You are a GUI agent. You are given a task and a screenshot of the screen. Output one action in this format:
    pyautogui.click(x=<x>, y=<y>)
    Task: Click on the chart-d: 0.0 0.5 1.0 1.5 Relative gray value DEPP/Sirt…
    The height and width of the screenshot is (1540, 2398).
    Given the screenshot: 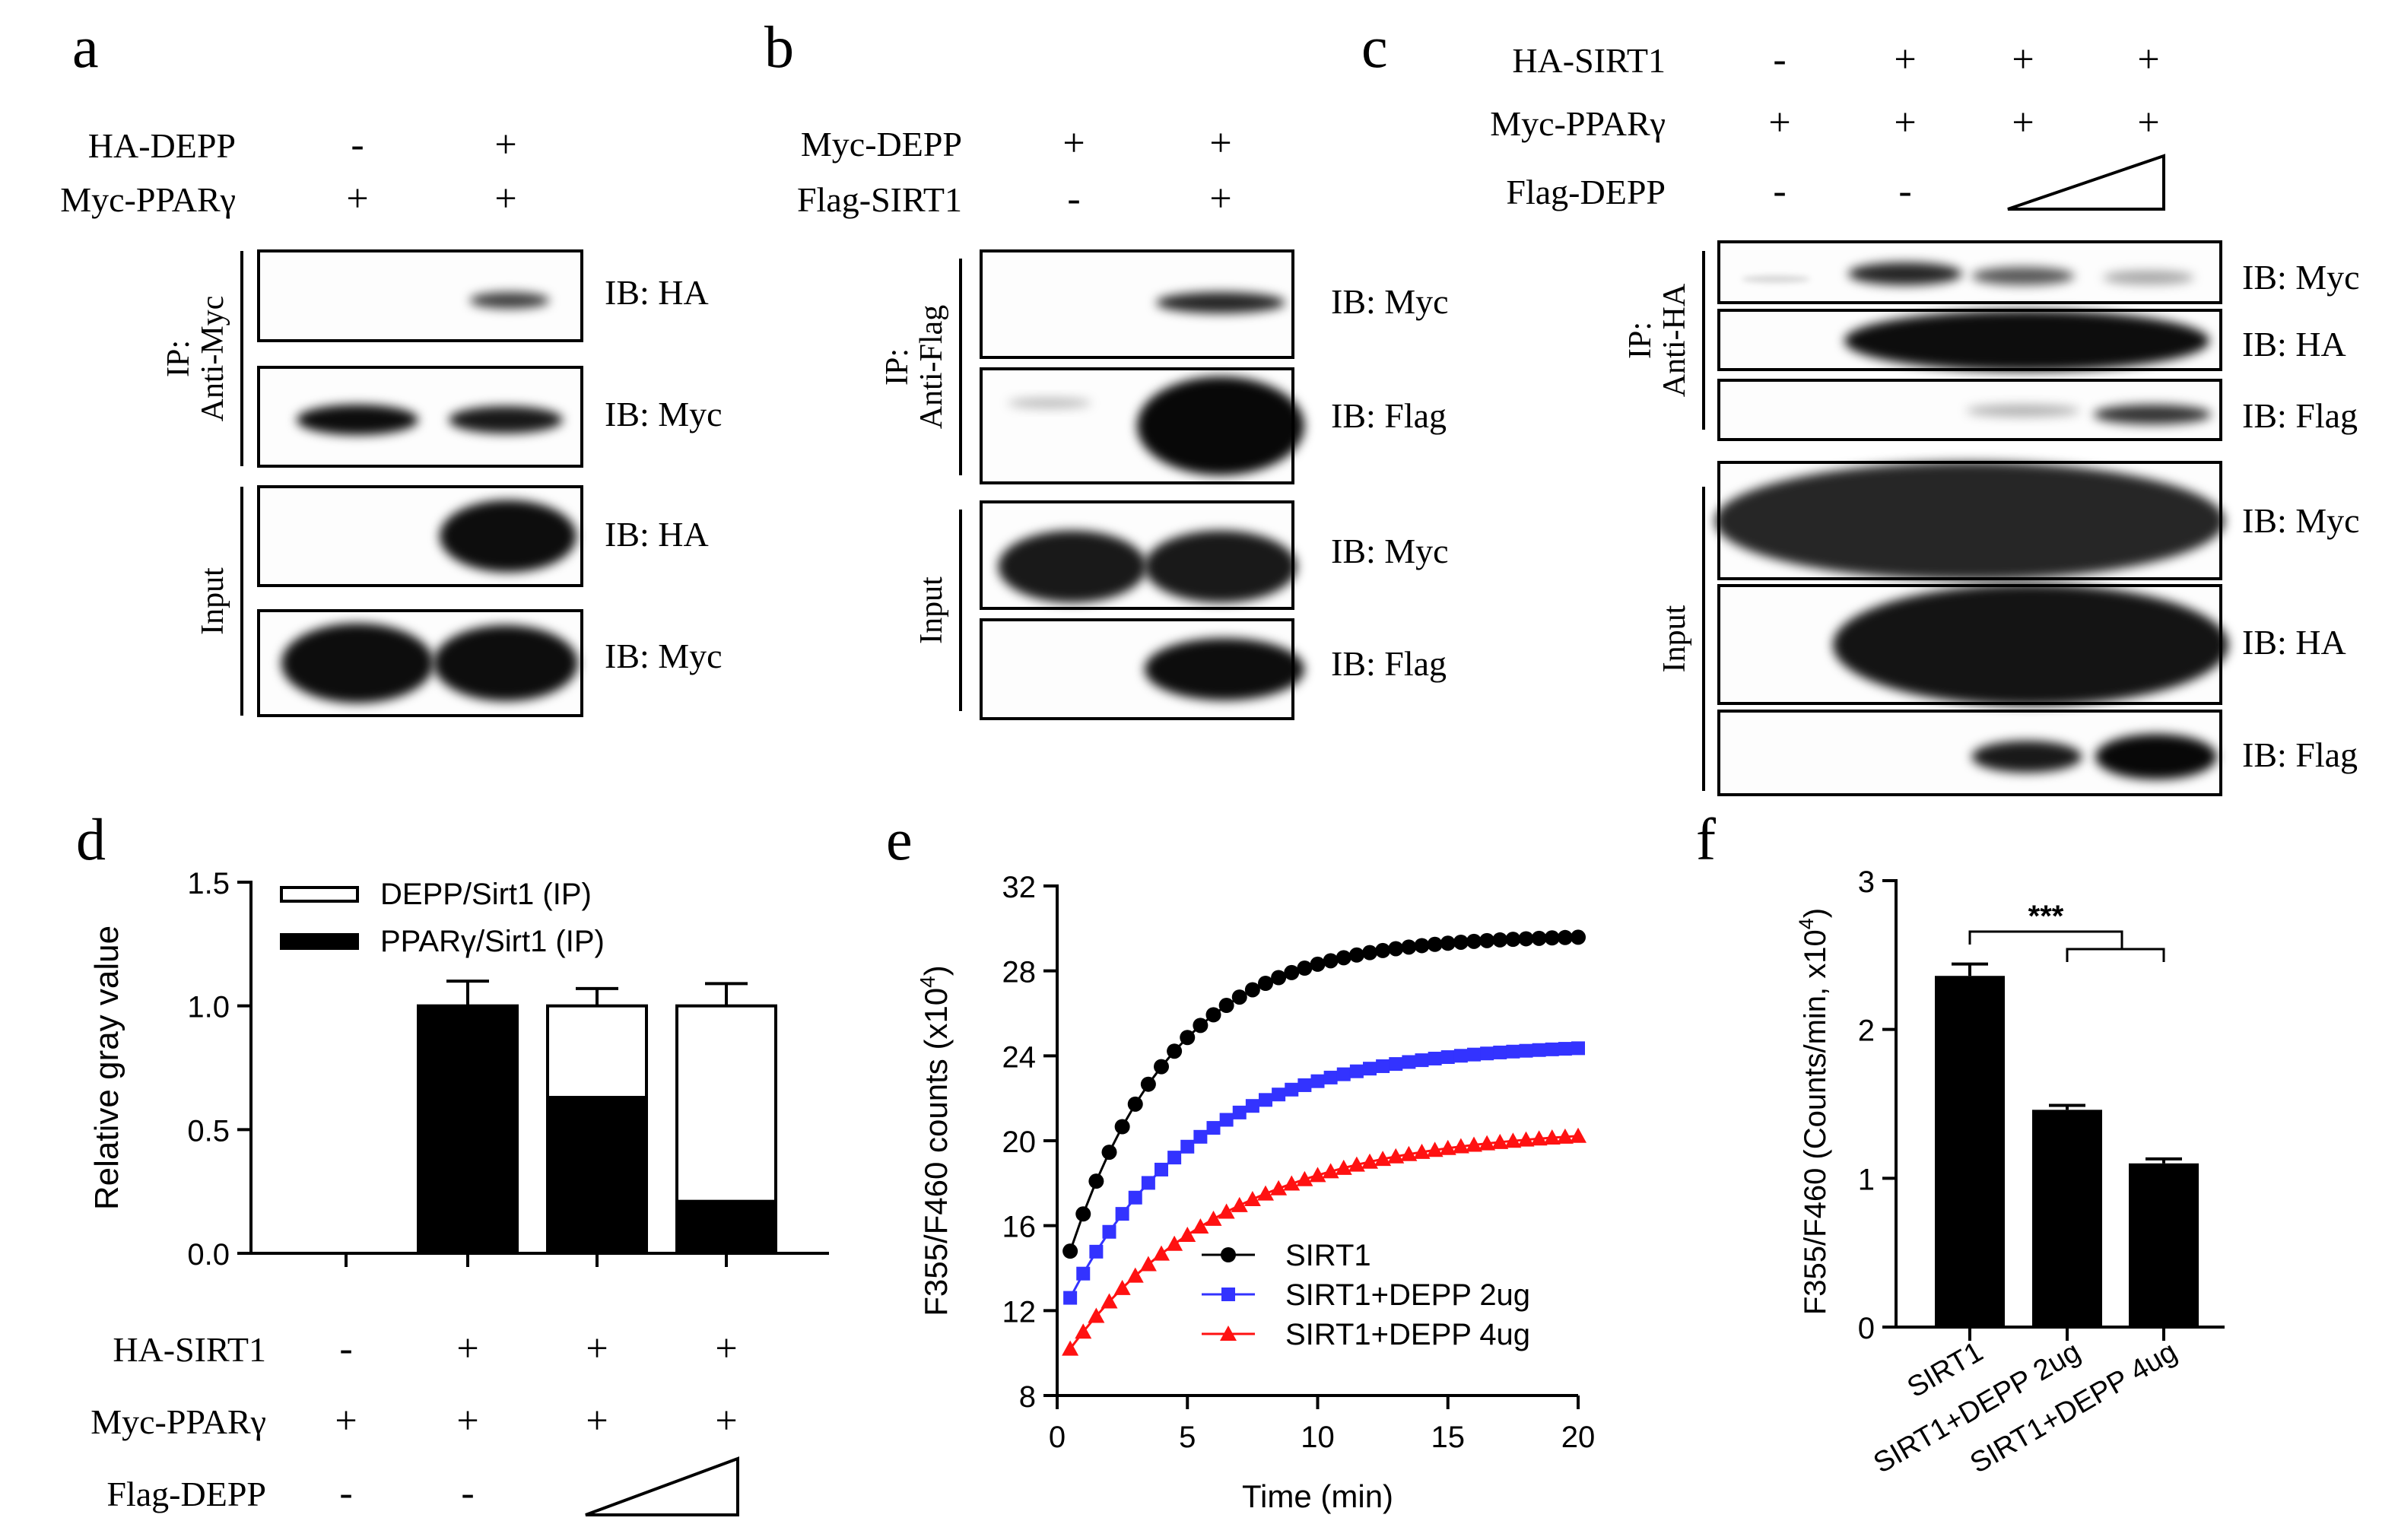 What is the action you would take?
    pyautogui.click(x=458, y=1191)
    